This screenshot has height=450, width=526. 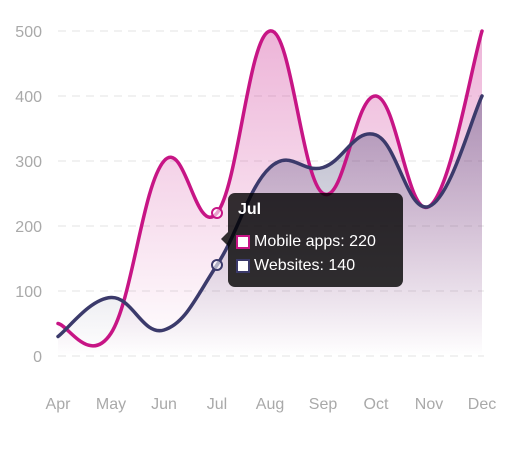 What do you see at coordinates (28, 162) in the screenshot?
I see `y-tick-label: 300` at bounding box center [28, 162].